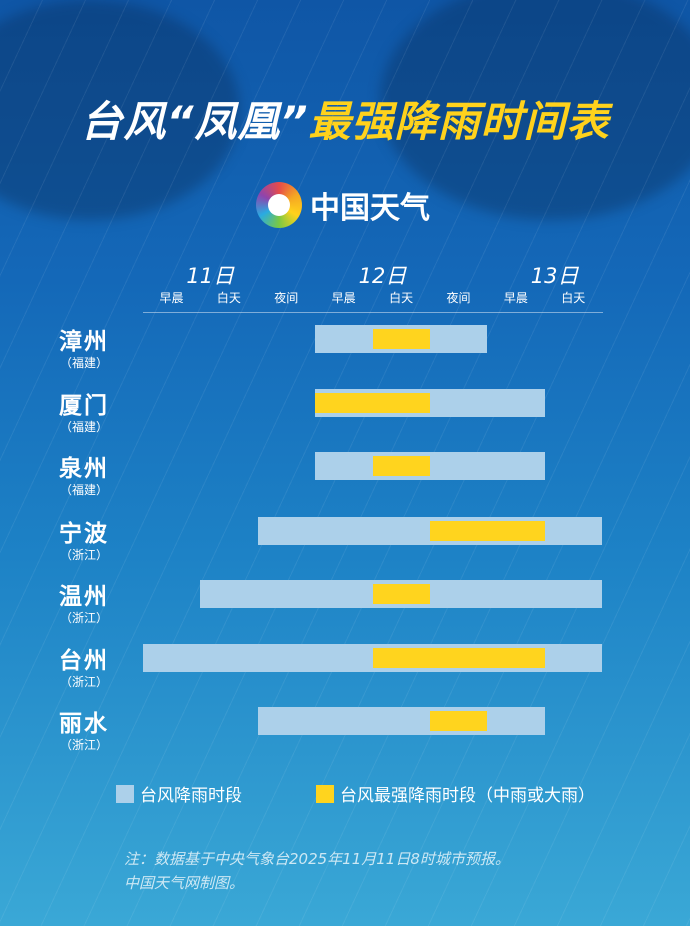 The width and height of the screenshot is (690, 926). What do you see at coordinates (467, 796) in the screenshot?
I see `legend-label: 台风最强降雨时段（中雨或大雨）` at bounding box center [467, 796].